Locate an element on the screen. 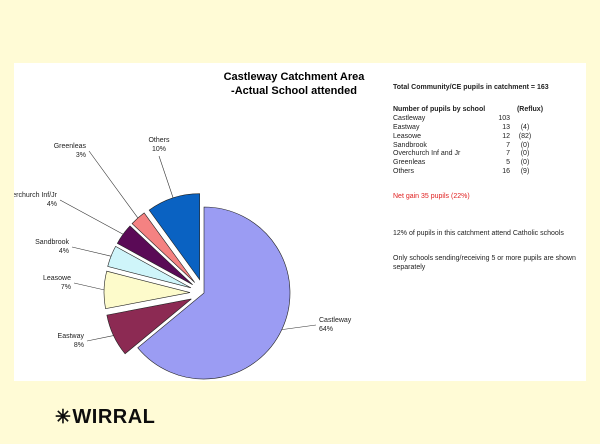 This screenshot has width=600, height=444. slice-label-name: Leasowe is located at coordinates (57, 278).